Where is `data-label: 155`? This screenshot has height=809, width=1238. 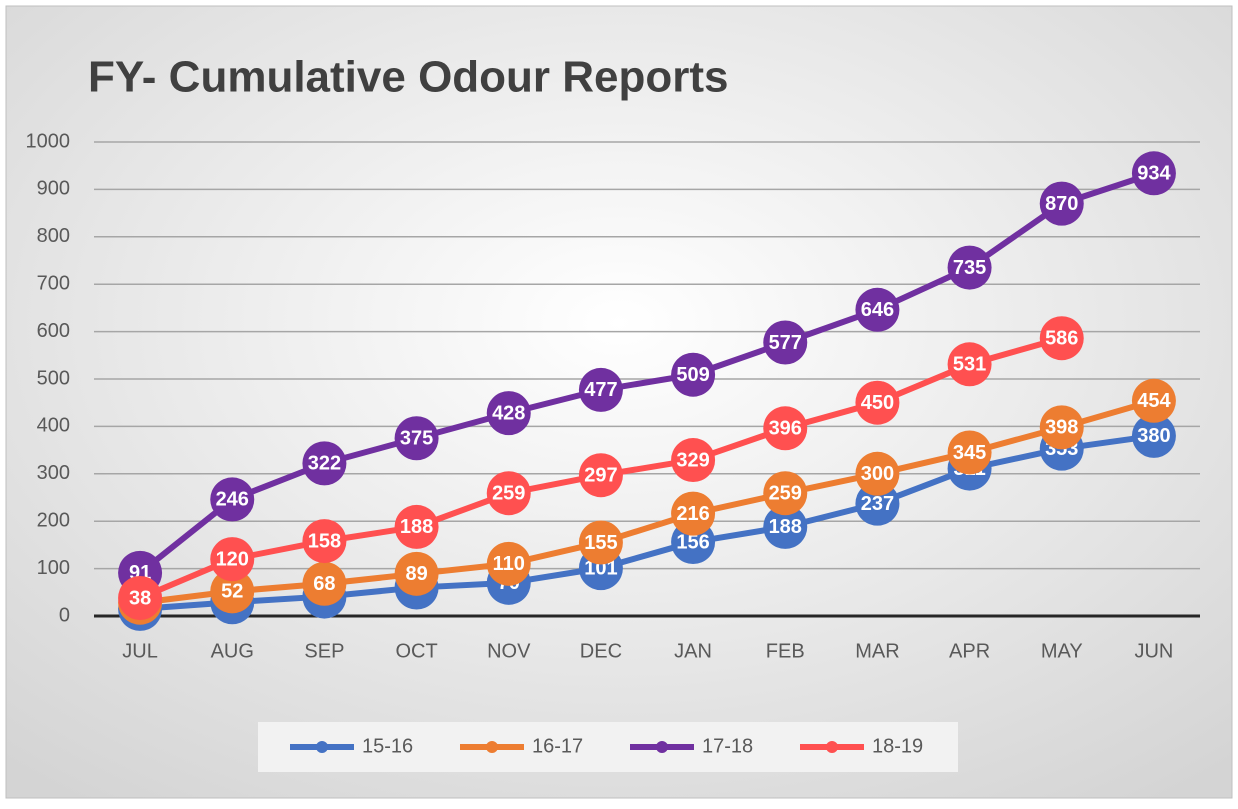 data-label: 155 is located at coordinates (600, 543).